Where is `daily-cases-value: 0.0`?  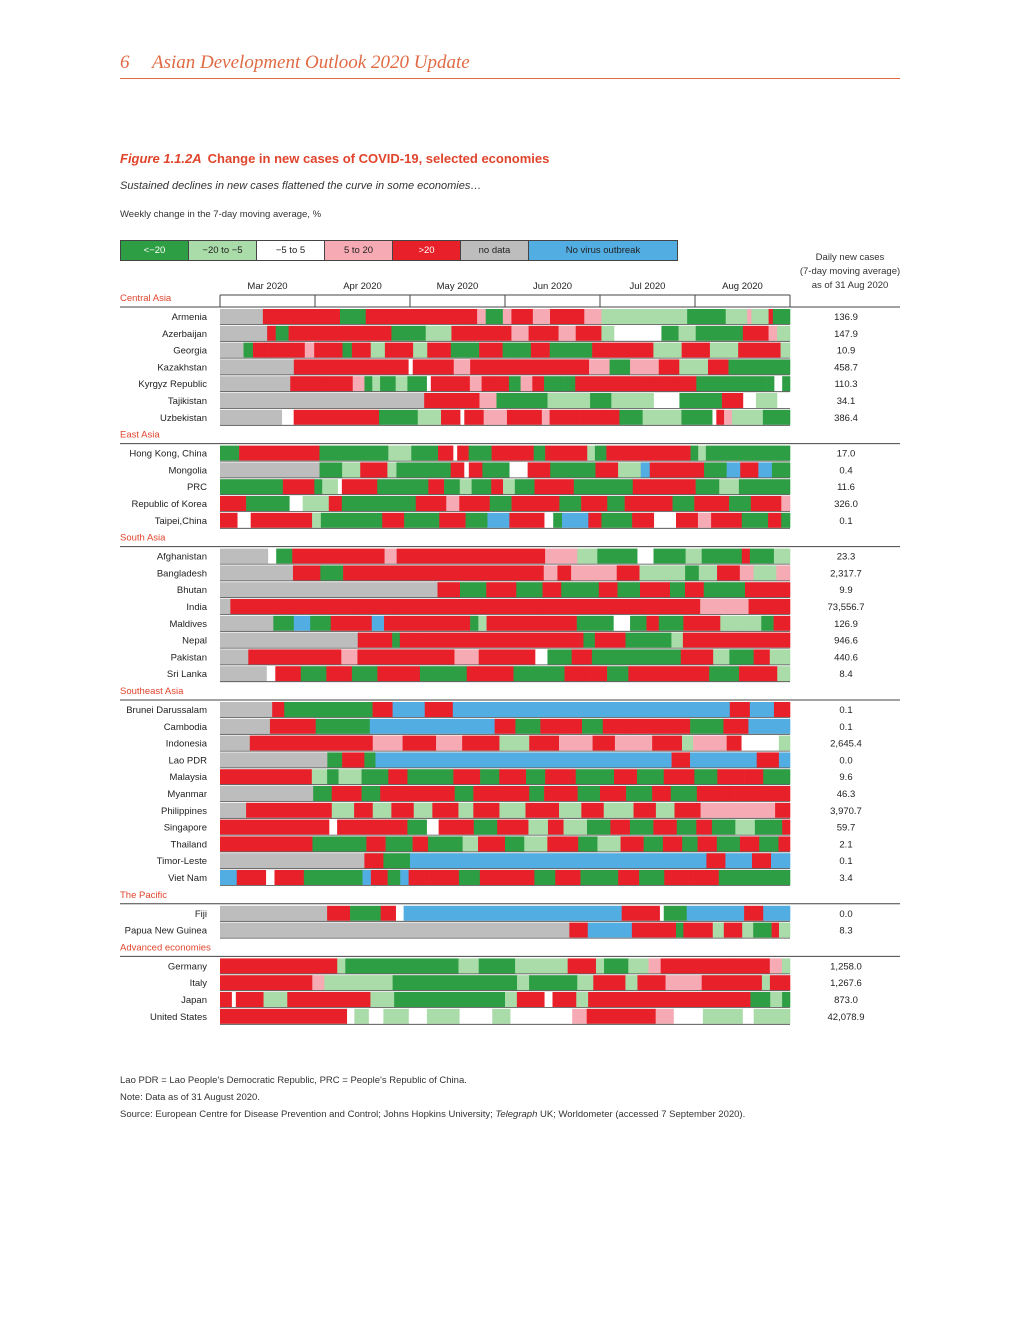 daily-cases-value: 0.0 is located at coordinates (845, 760).